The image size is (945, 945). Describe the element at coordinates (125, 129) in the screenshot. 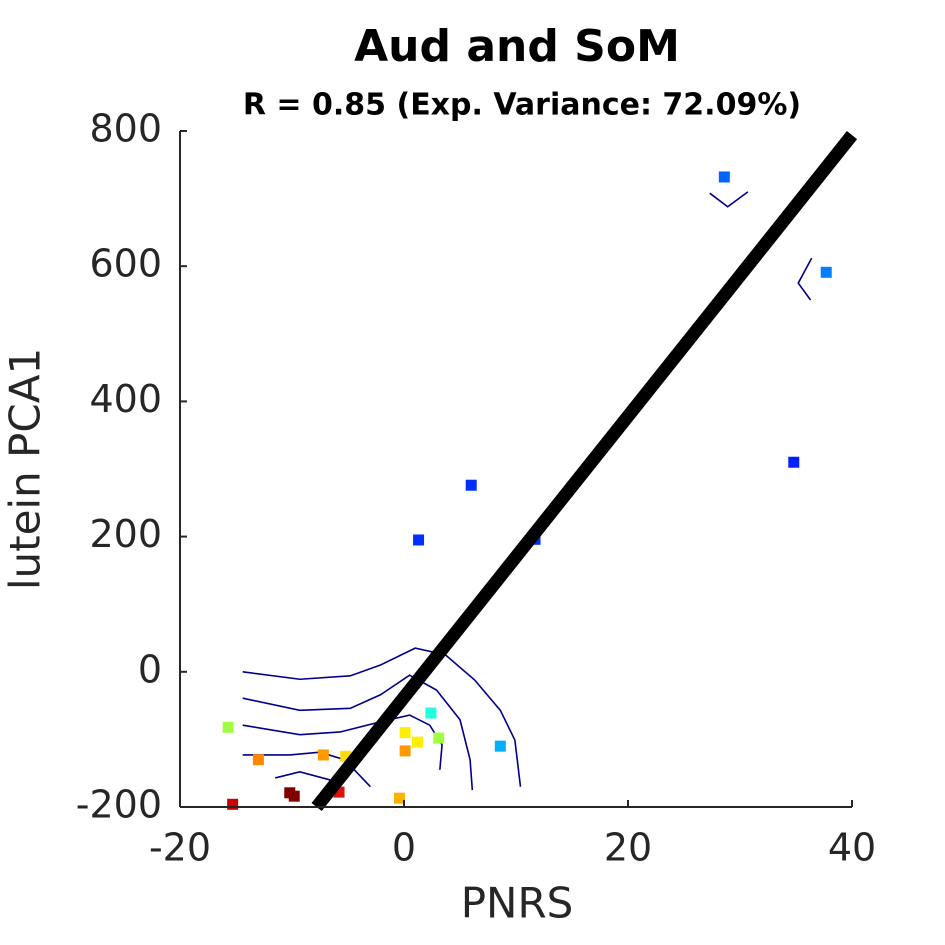

I see `y-tick-label: 800` at that location.